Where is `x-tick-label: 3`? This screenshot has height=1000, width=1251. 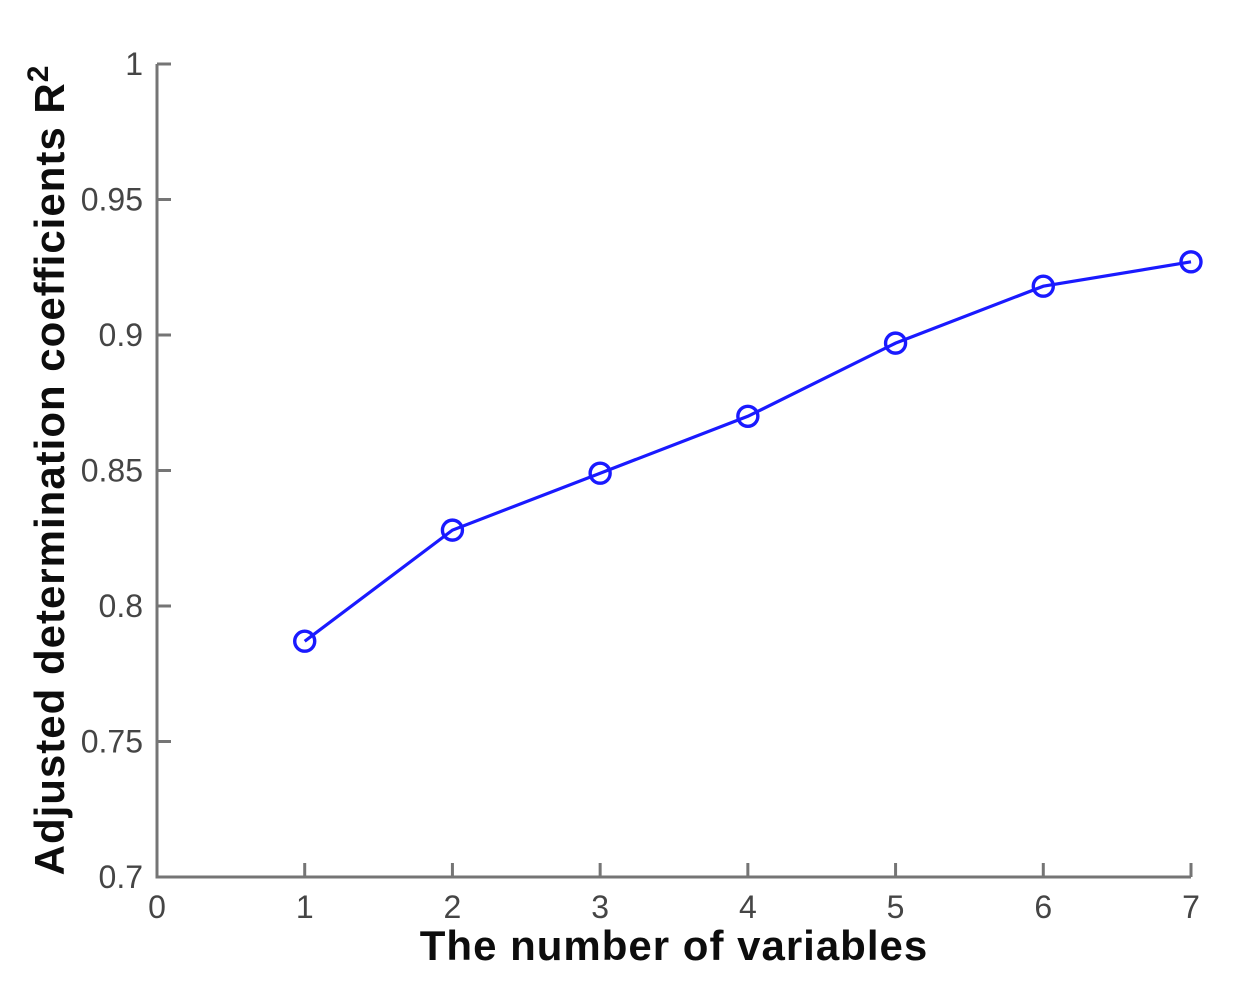 x-tick-label: 3 is located at coordinates (600, 907).